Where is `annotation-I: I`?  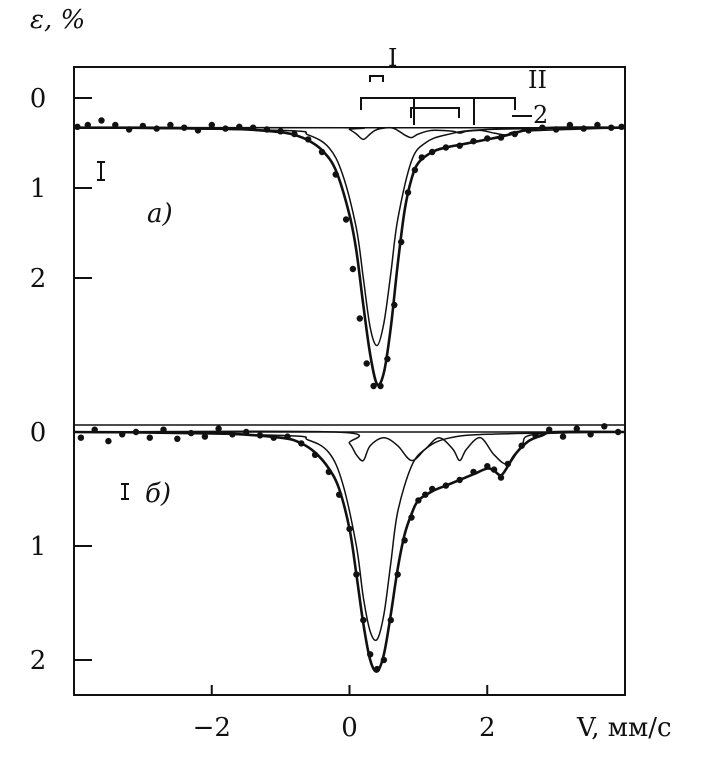 annotation-I: I is located at coordinates (392, 58).